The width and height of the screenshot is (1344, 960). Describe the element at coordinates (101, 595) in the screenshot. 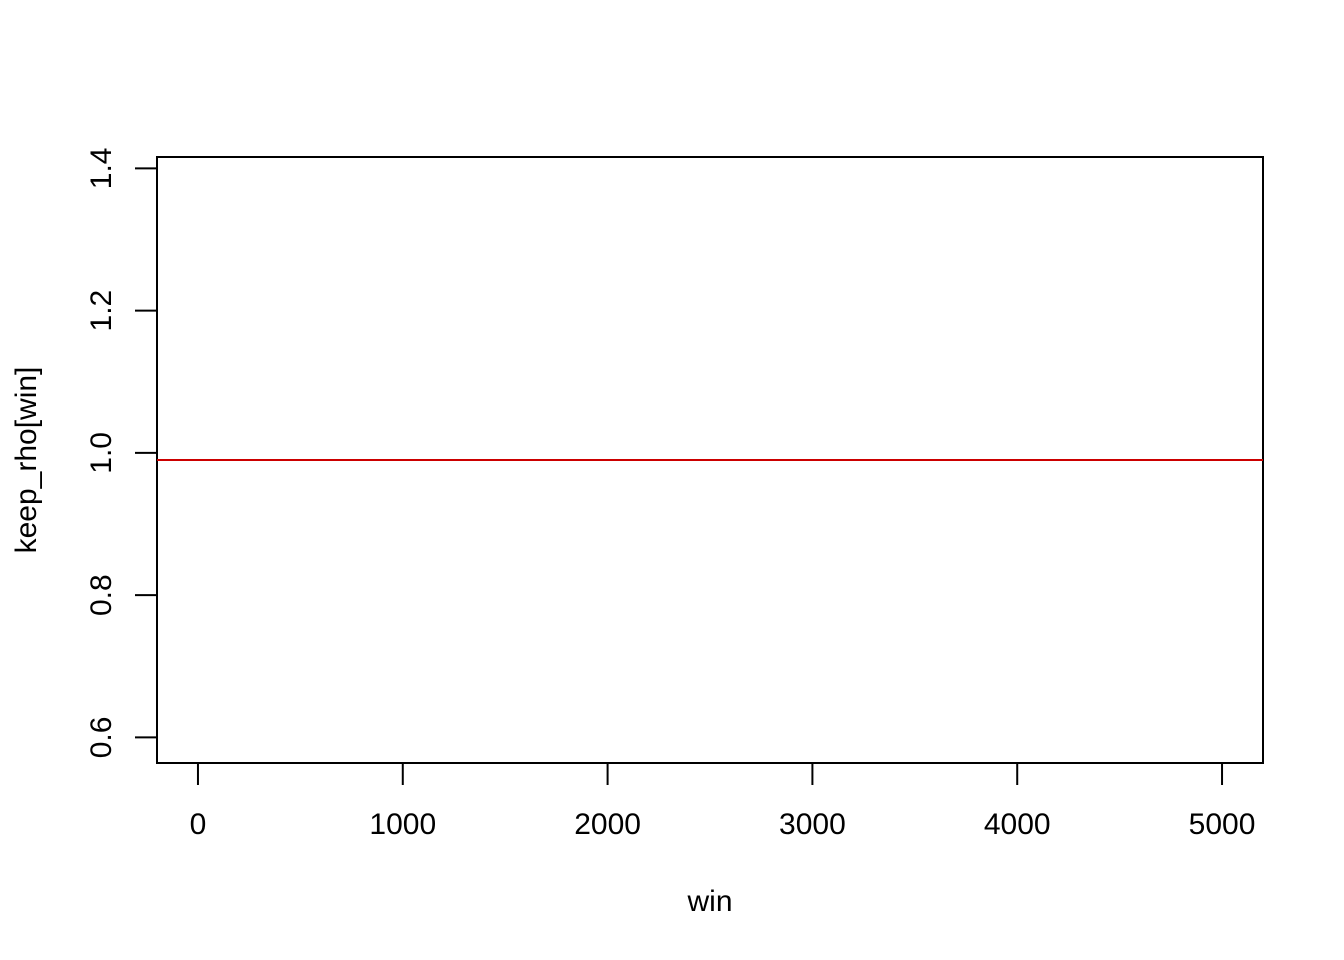

I see `y-tick-label: 0.8` at that location.